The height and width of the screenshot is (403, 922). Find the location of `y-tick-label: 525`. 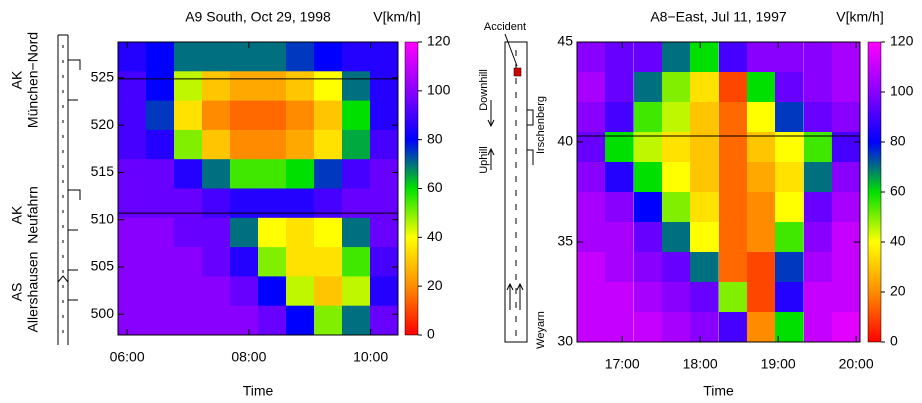

y-tick-label: 525 is located at coordinates (103, 77).